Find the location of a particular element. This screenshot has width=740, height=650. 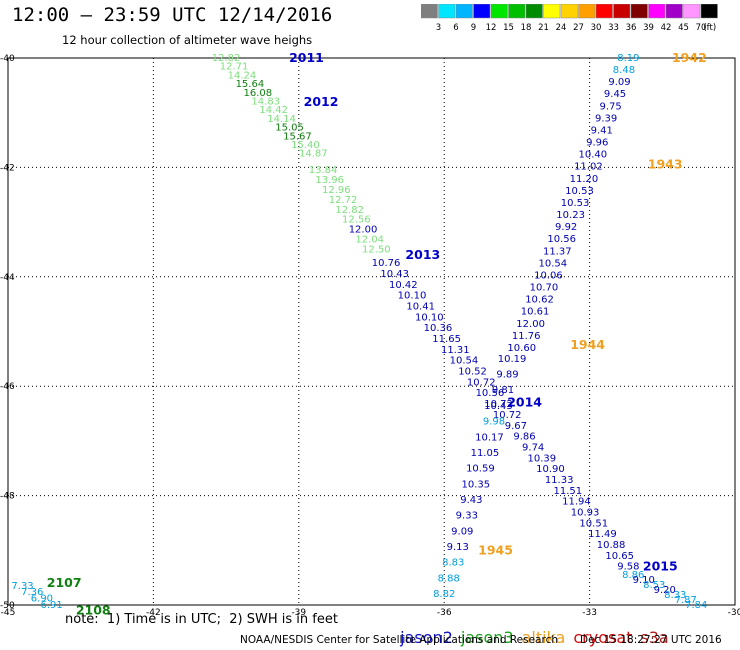

pass-time-label: 2014 is located at coordinates (524, 402).